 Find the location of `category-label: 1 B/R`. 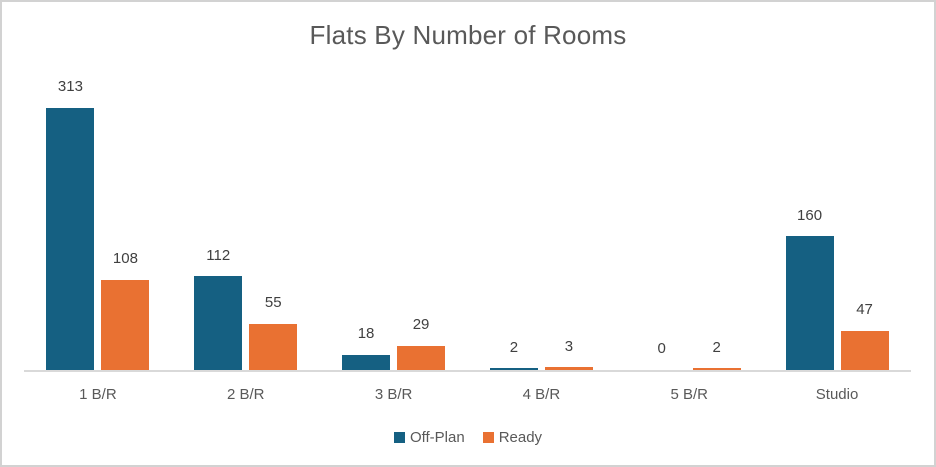

category-label: 1 B/R is located at coordinates (98, 394).